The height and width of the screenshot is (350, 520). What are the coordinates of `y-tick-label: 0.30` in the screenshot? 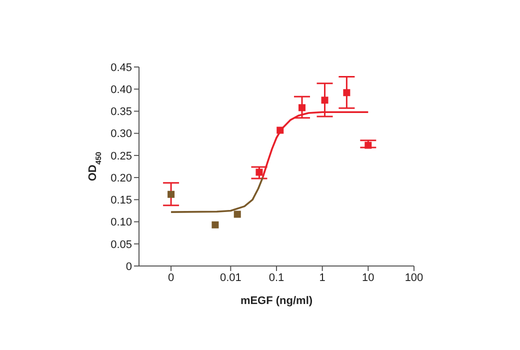 It's located at (121, 134).